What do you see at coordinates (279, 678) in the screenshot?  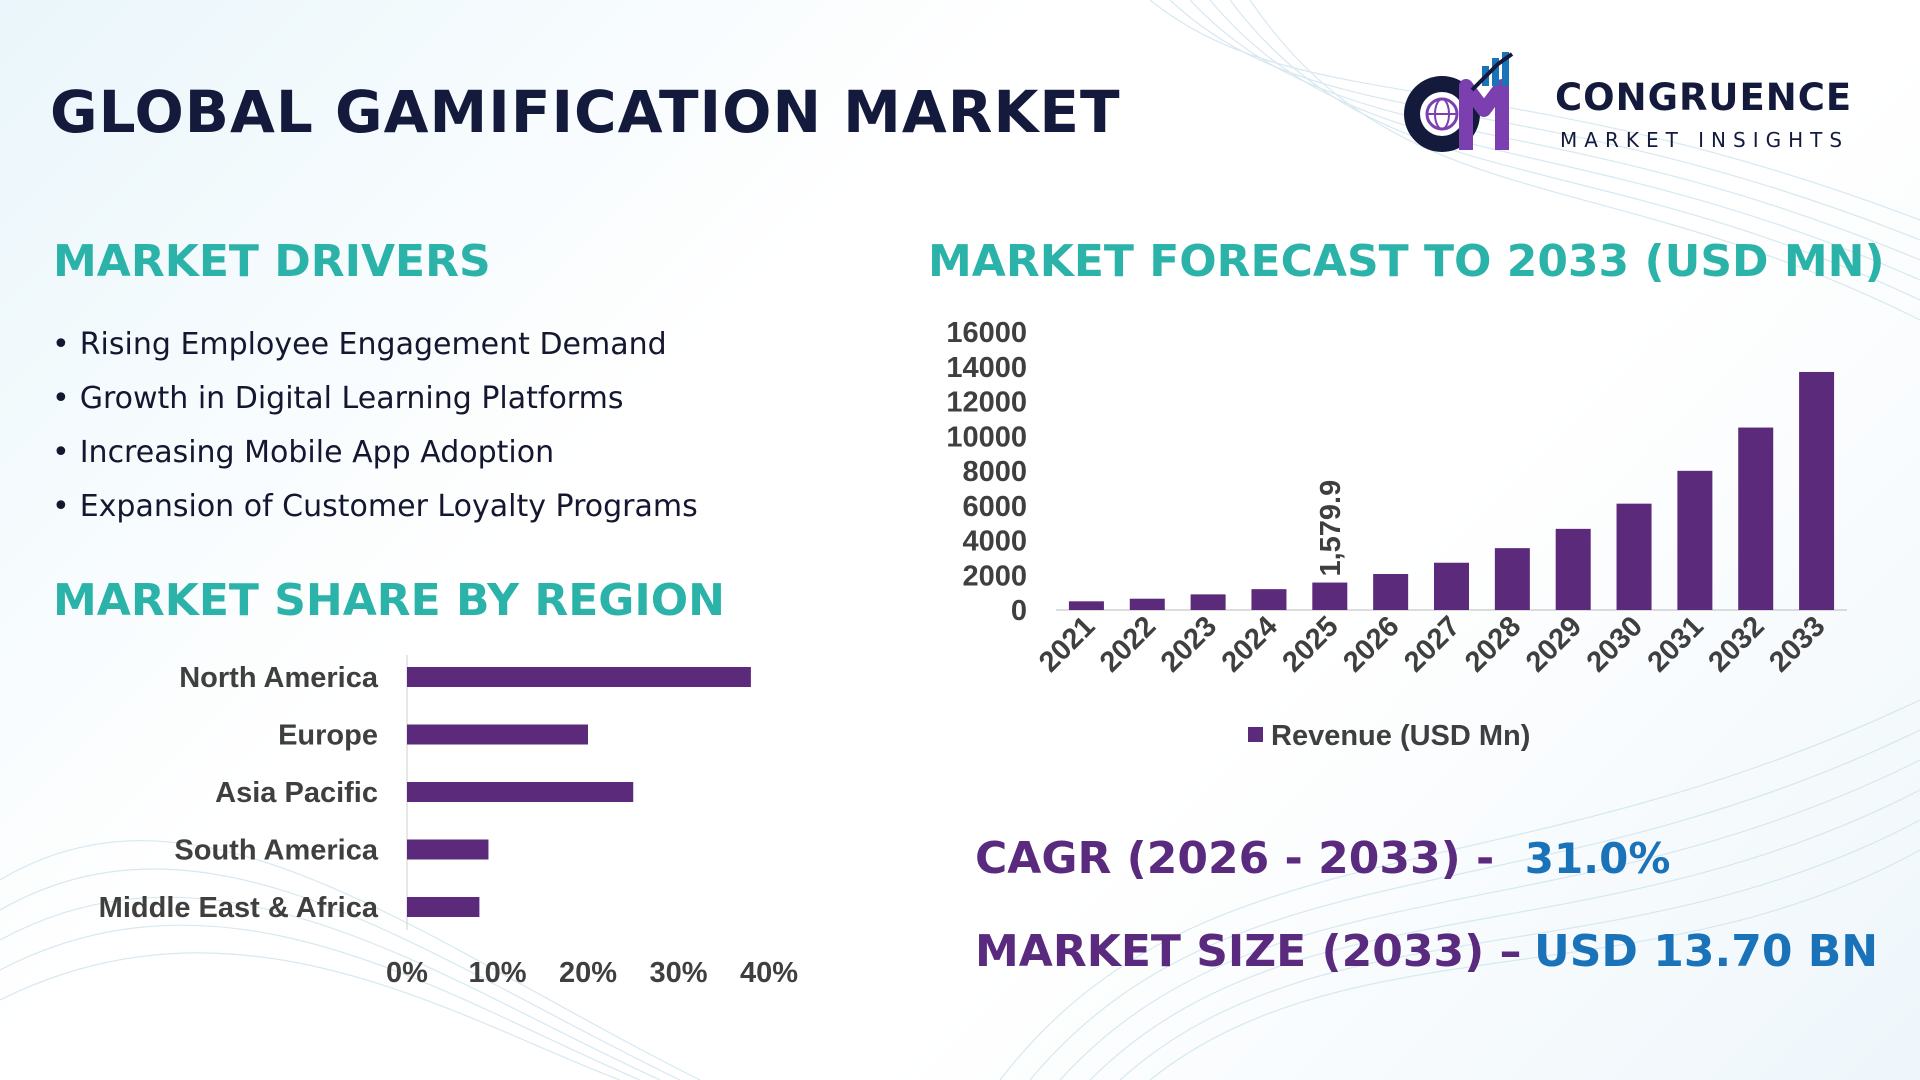 I see `region-category-label: North America` at bounding box center [279, 678].